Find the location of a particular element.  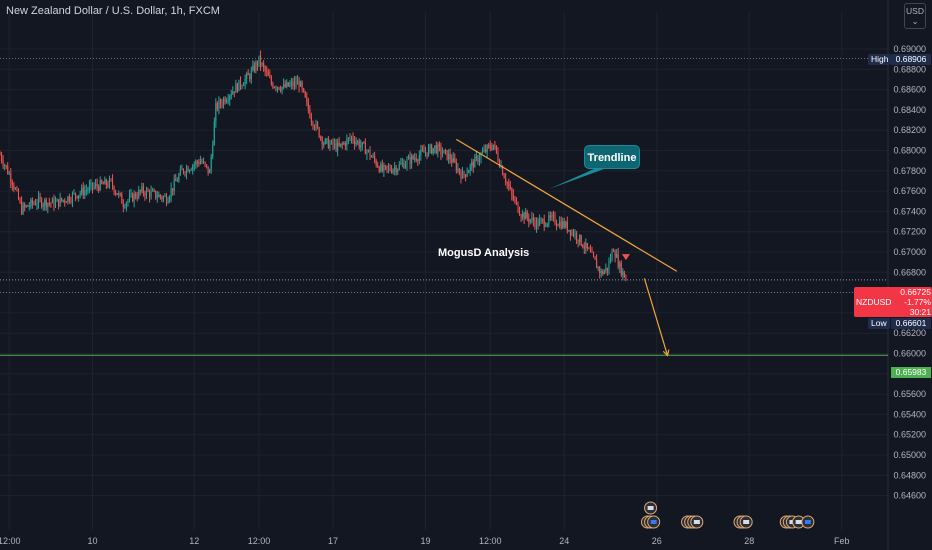

x-tick-label: Feb is located at coordinates (842, 541).